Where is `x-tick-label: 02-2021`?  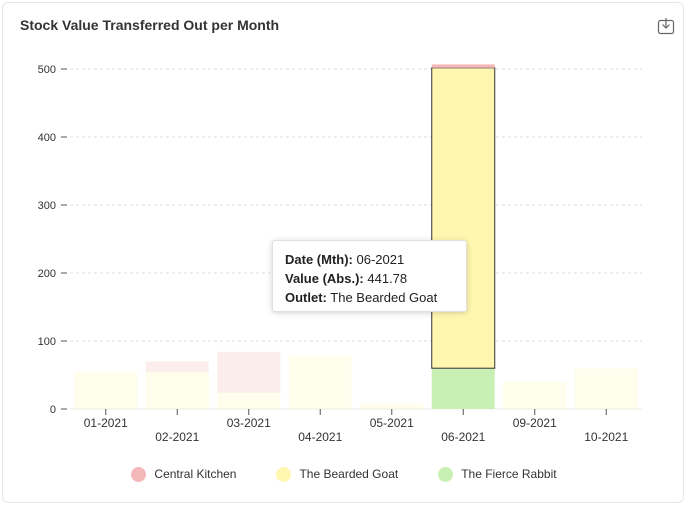 x-tick-label: 02-2021 is located at coordinates (177, 437).